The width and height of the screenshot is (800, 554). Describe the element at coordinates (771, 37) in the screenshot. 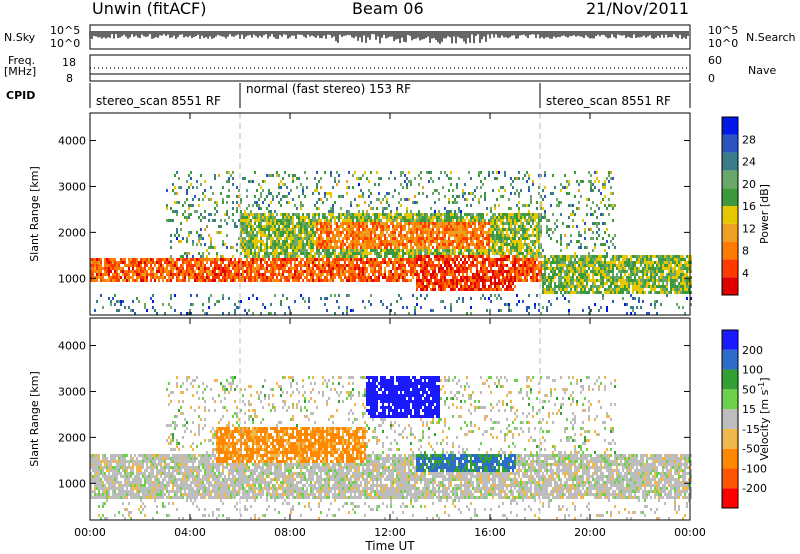

I see `nsearch-label: N.Search` at that location.